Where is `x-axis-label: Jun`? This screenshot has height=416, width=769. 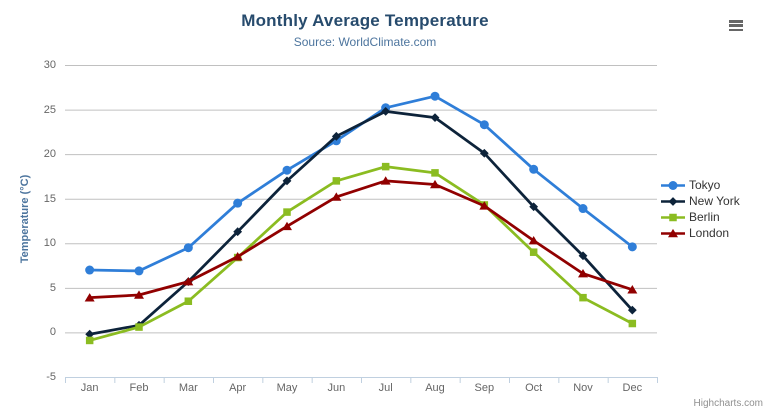 x-axis-label: Jun is located at coordinates (336, 388).